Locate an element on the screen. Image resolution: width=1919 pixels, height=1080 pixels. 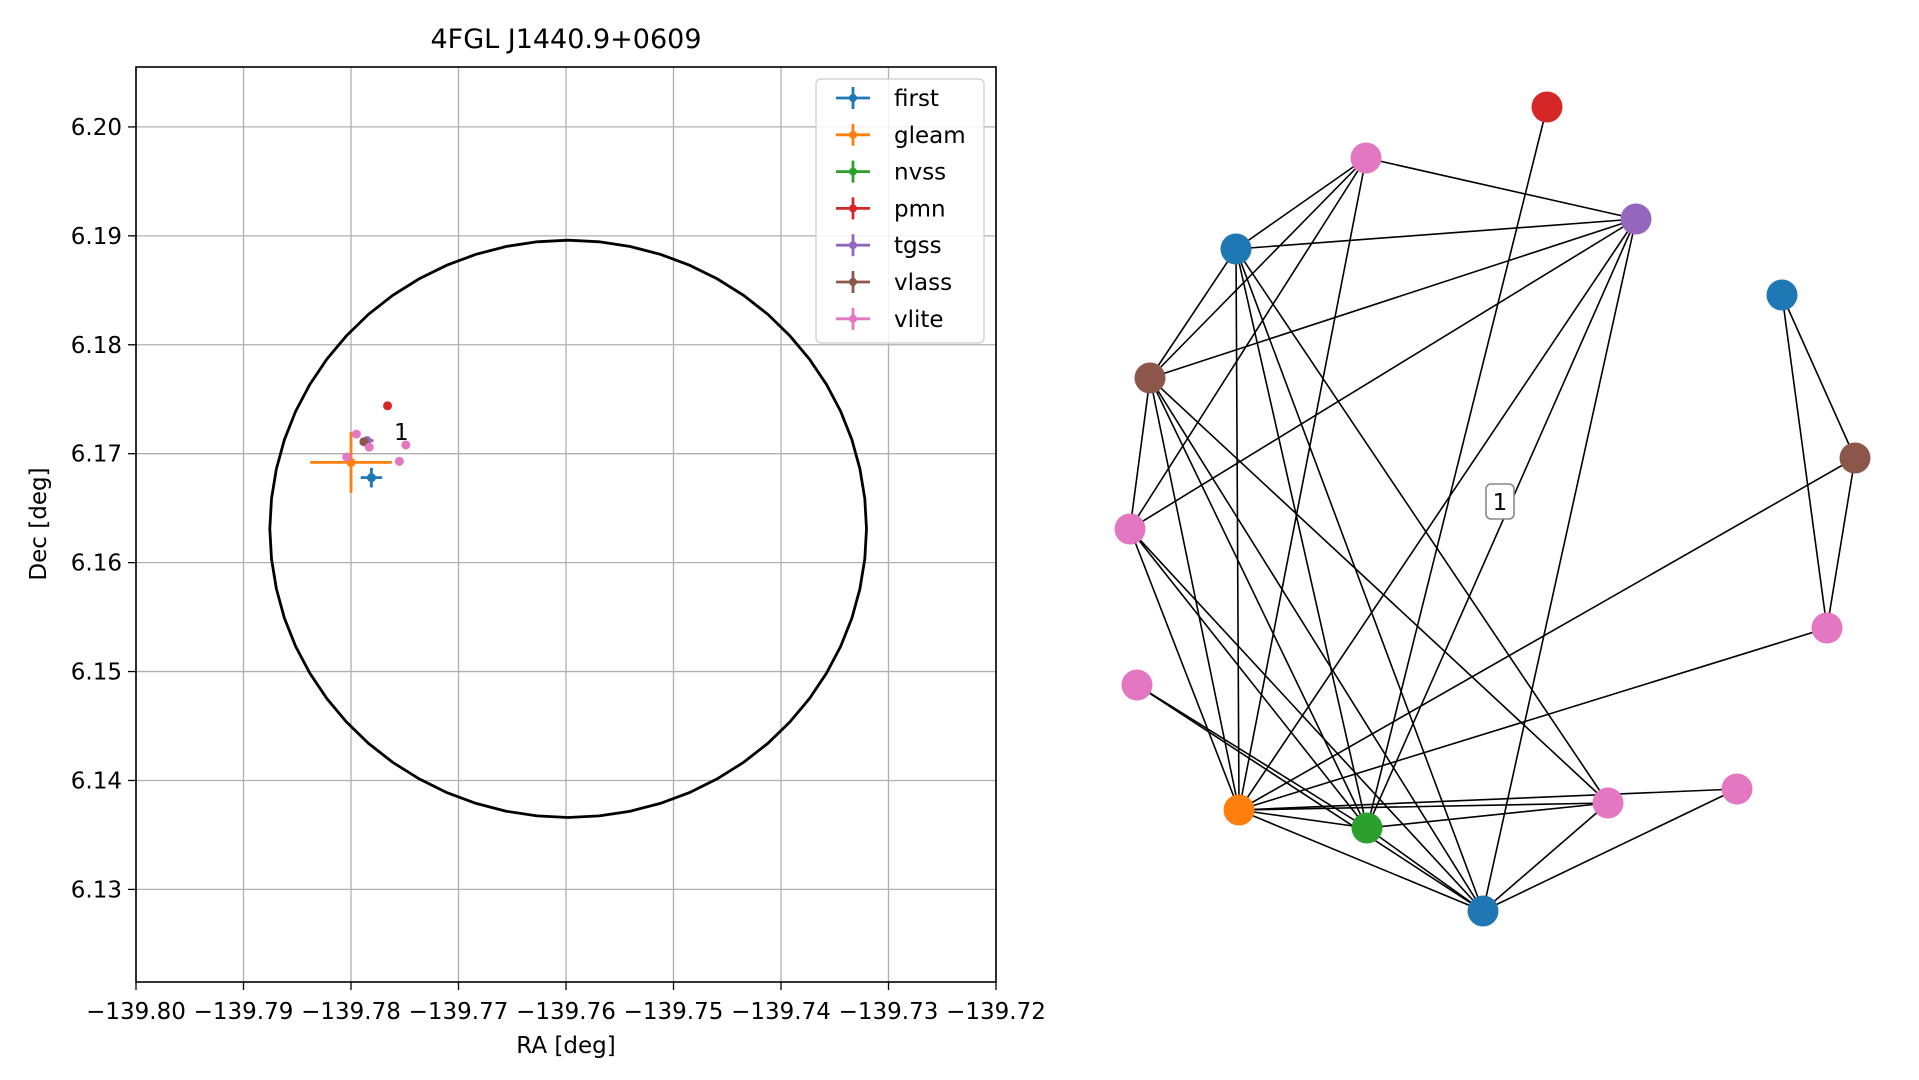
legend-box is located at coordinates (900, 211).